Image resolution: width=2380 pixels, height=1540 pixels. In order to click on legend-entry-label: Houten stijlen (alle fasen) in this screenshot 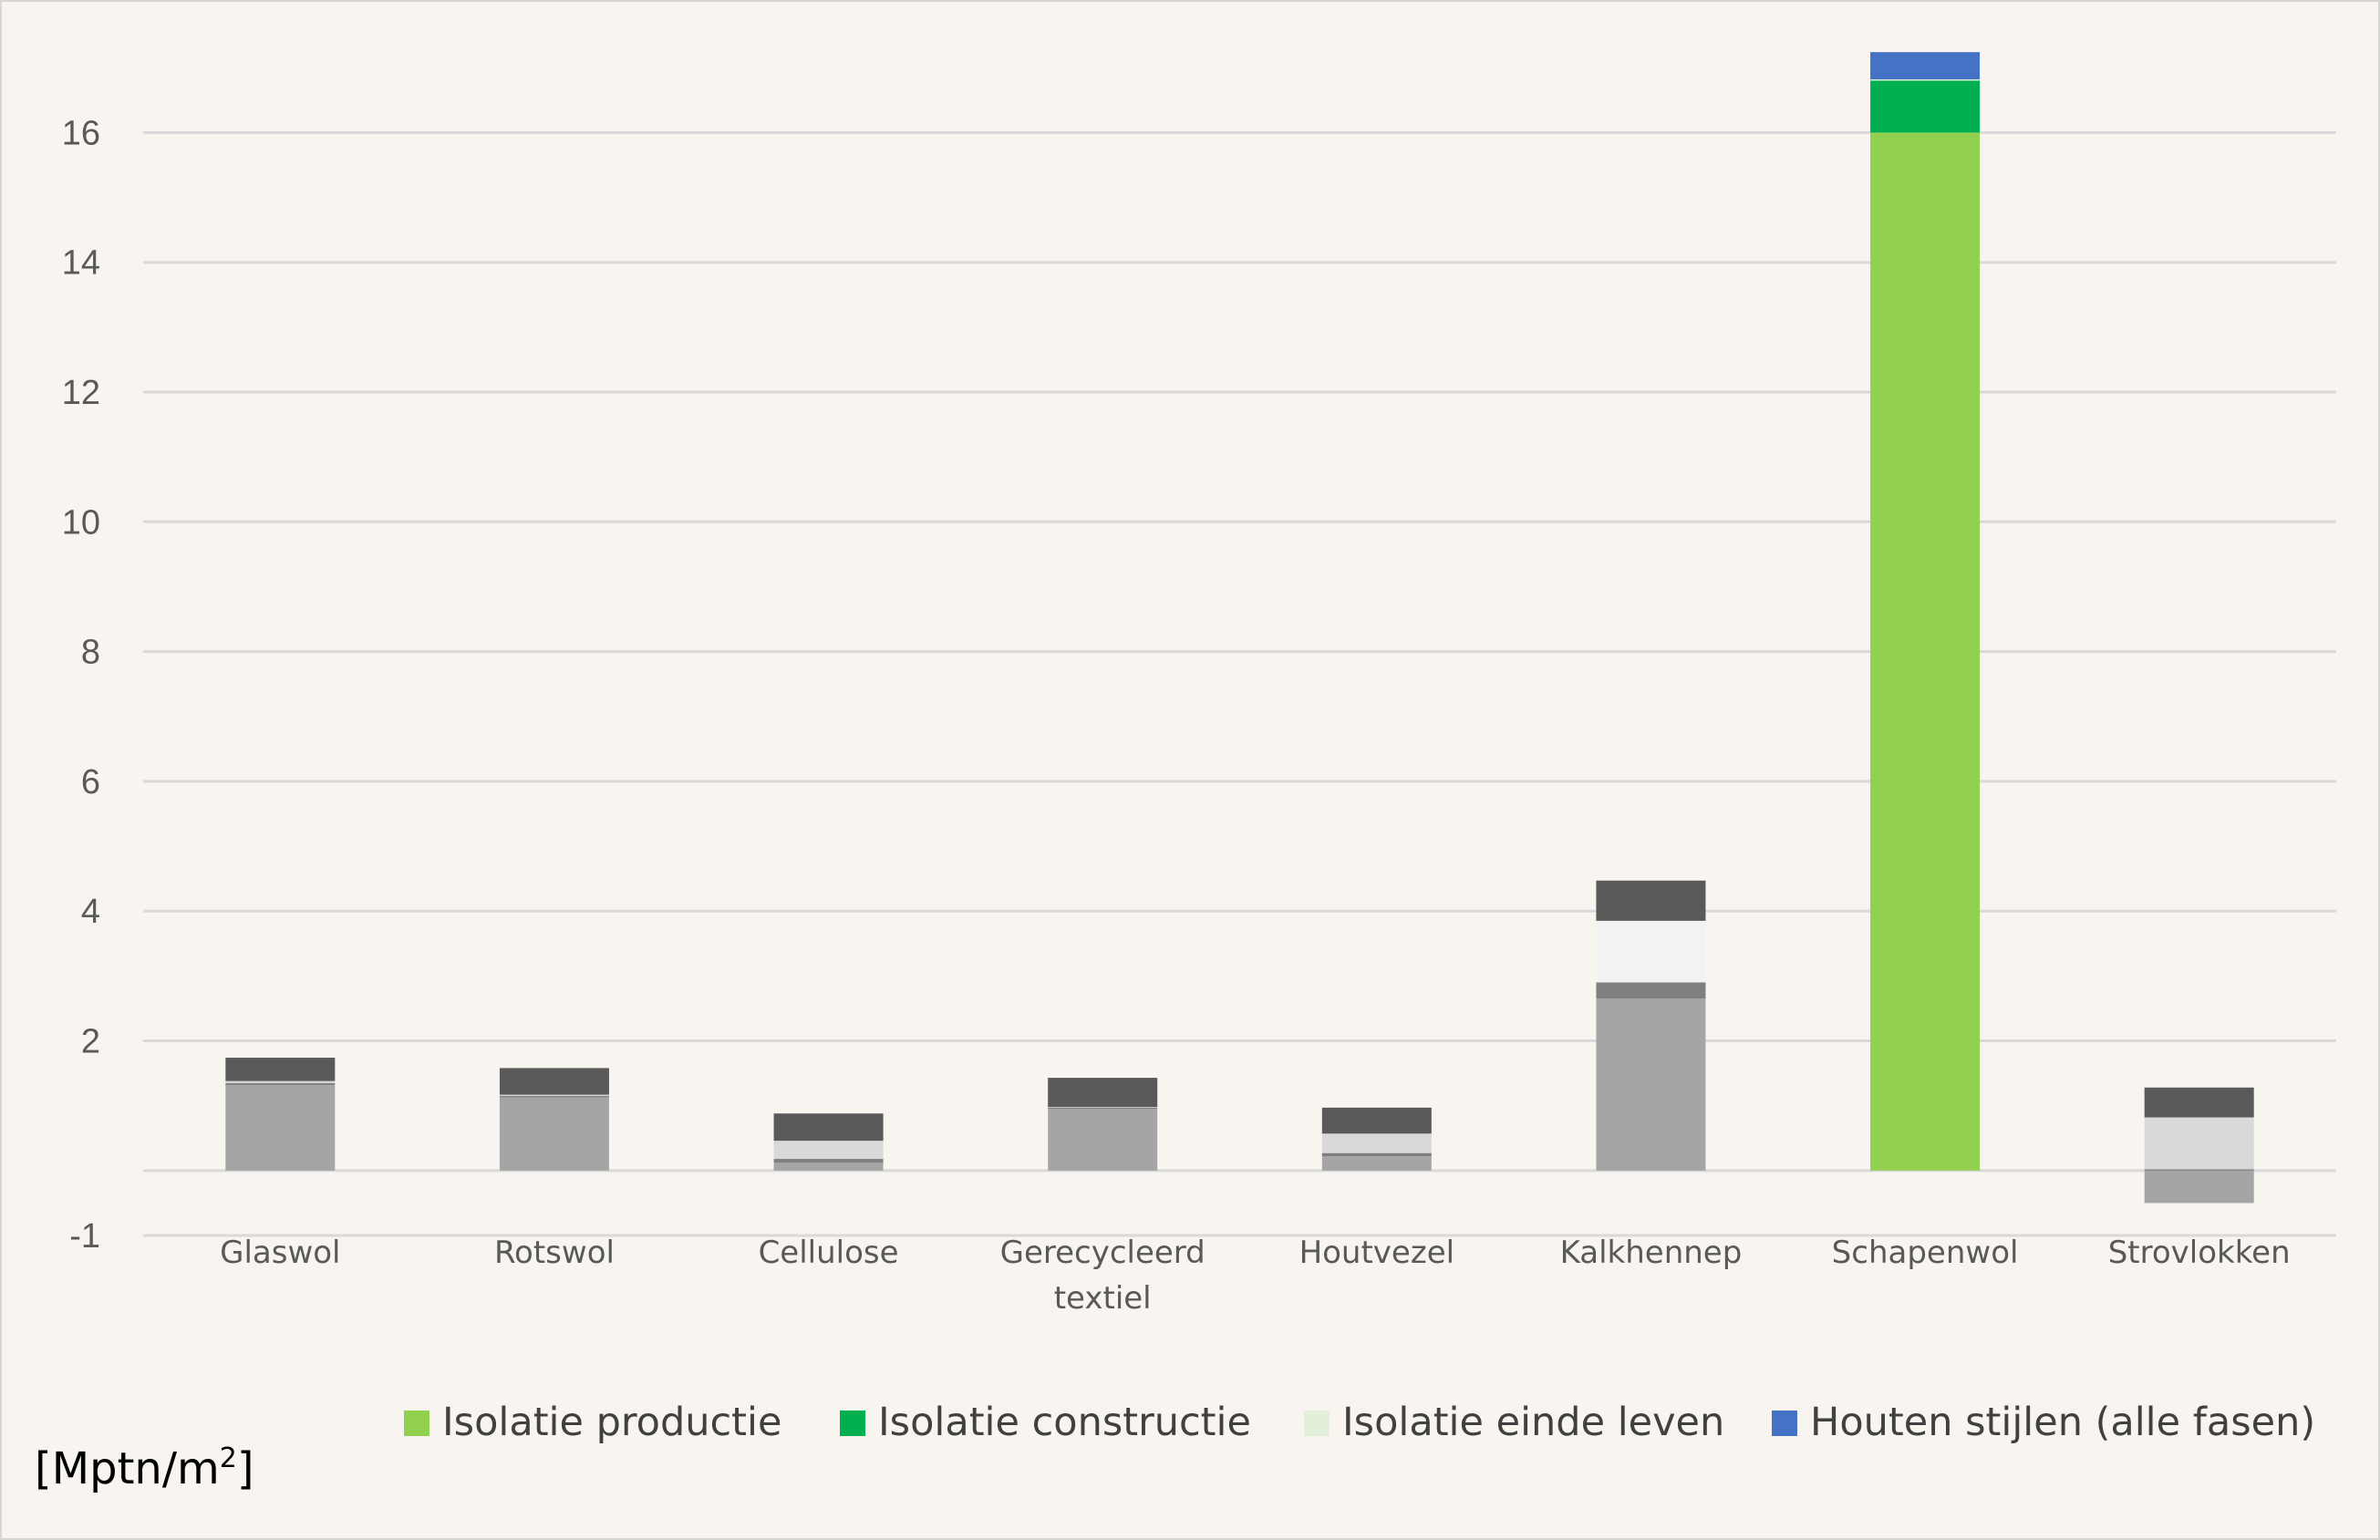, I will do `click(2063, 1422)`.